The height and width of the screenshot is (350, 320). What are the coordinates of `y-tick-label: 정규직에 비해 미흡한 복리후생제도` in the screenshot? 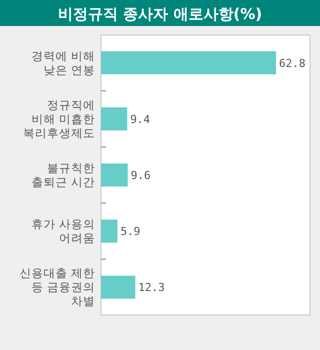 It's located at (59, 119).